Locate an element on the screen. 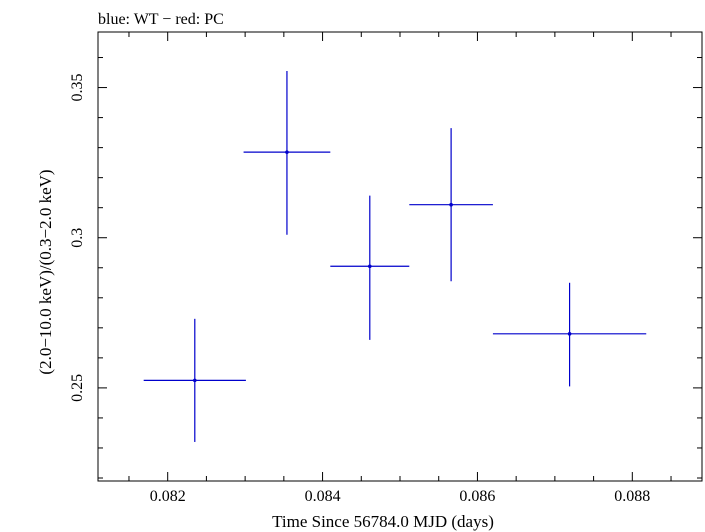  x-axis-label: Time Since 56784.0 MJD (days) is located at coordinates (383, 521).